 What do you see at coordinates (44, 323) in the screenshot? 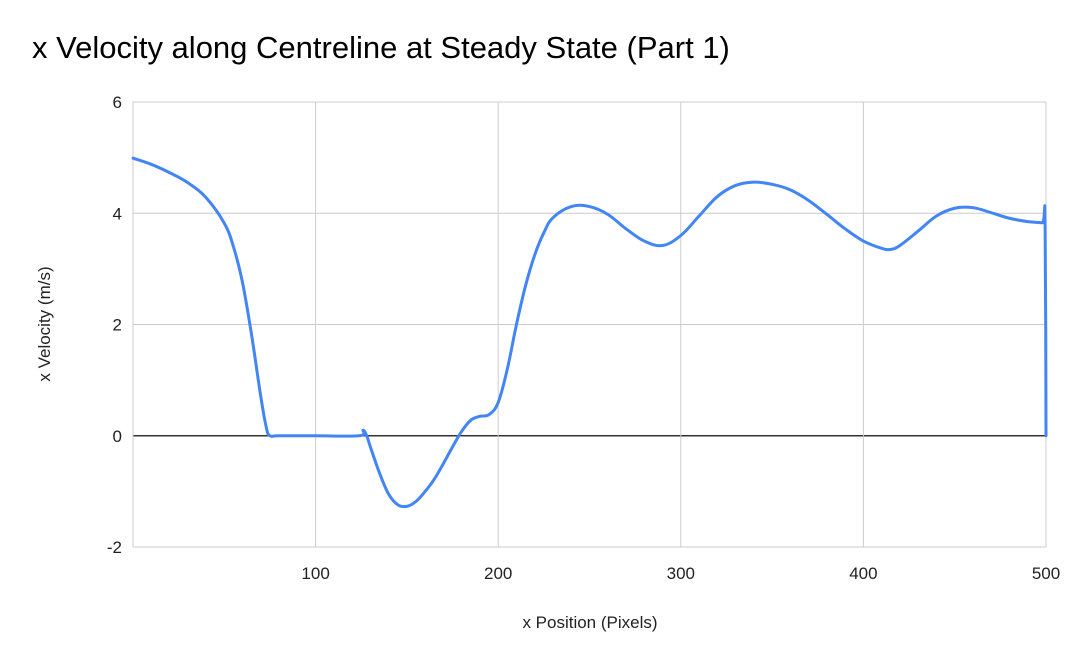
I see `y-axis-title: x Velocity (m/s)` at bounding box center [44, 323].